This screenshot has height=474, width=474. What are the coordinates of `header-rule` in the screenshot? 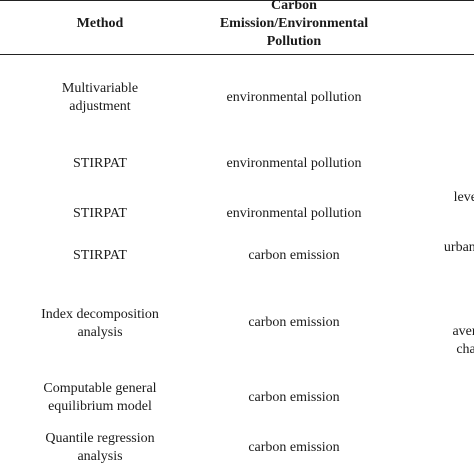 It's located at (237, 54).